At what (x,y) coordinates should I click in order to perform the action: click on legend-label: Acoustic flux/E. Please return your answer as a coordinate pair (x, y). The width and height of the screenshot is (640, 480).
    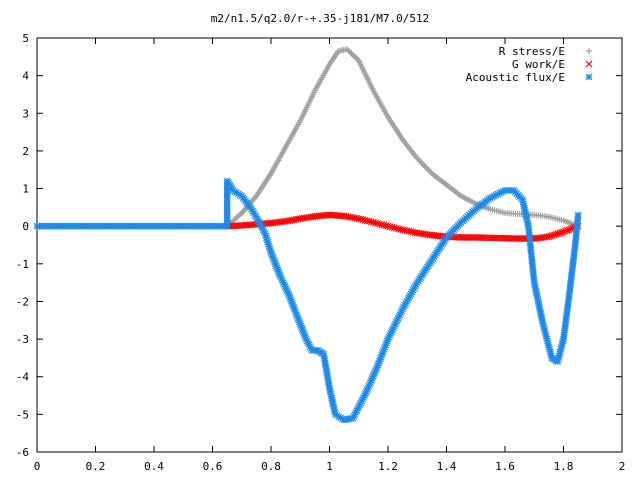
    Looking at the image, I should click on (515, 77).